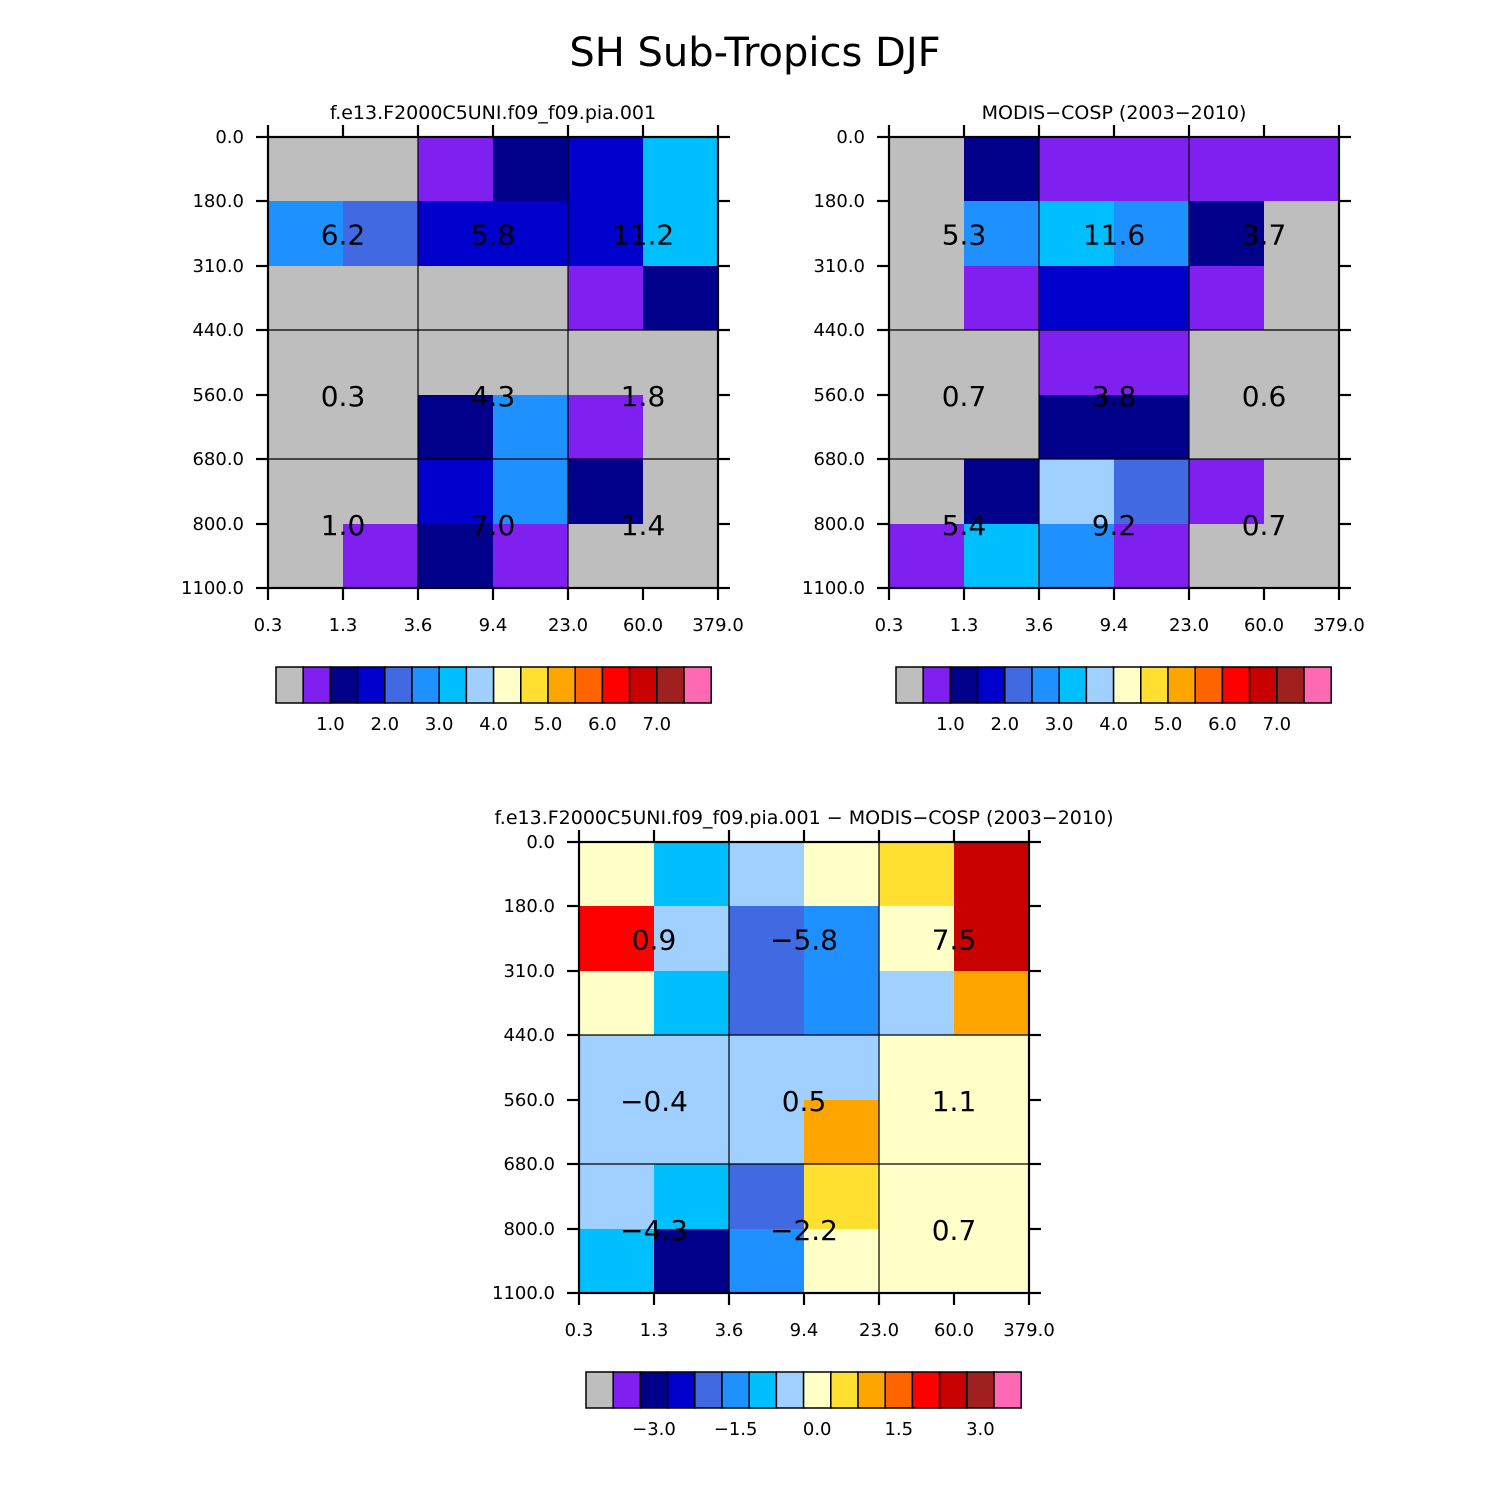 The image size is (1510, 1510). What do you see at coordinates (736, 1429) in the screenshot?
I see `colorbar-label: −1.5` at bounding box center [736, 1429].